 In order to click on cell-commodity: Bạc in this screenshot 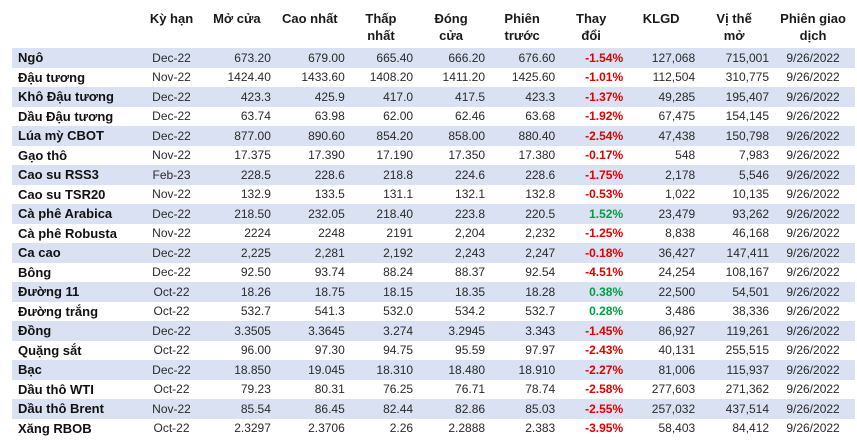, I will do `click(77, 370)`.